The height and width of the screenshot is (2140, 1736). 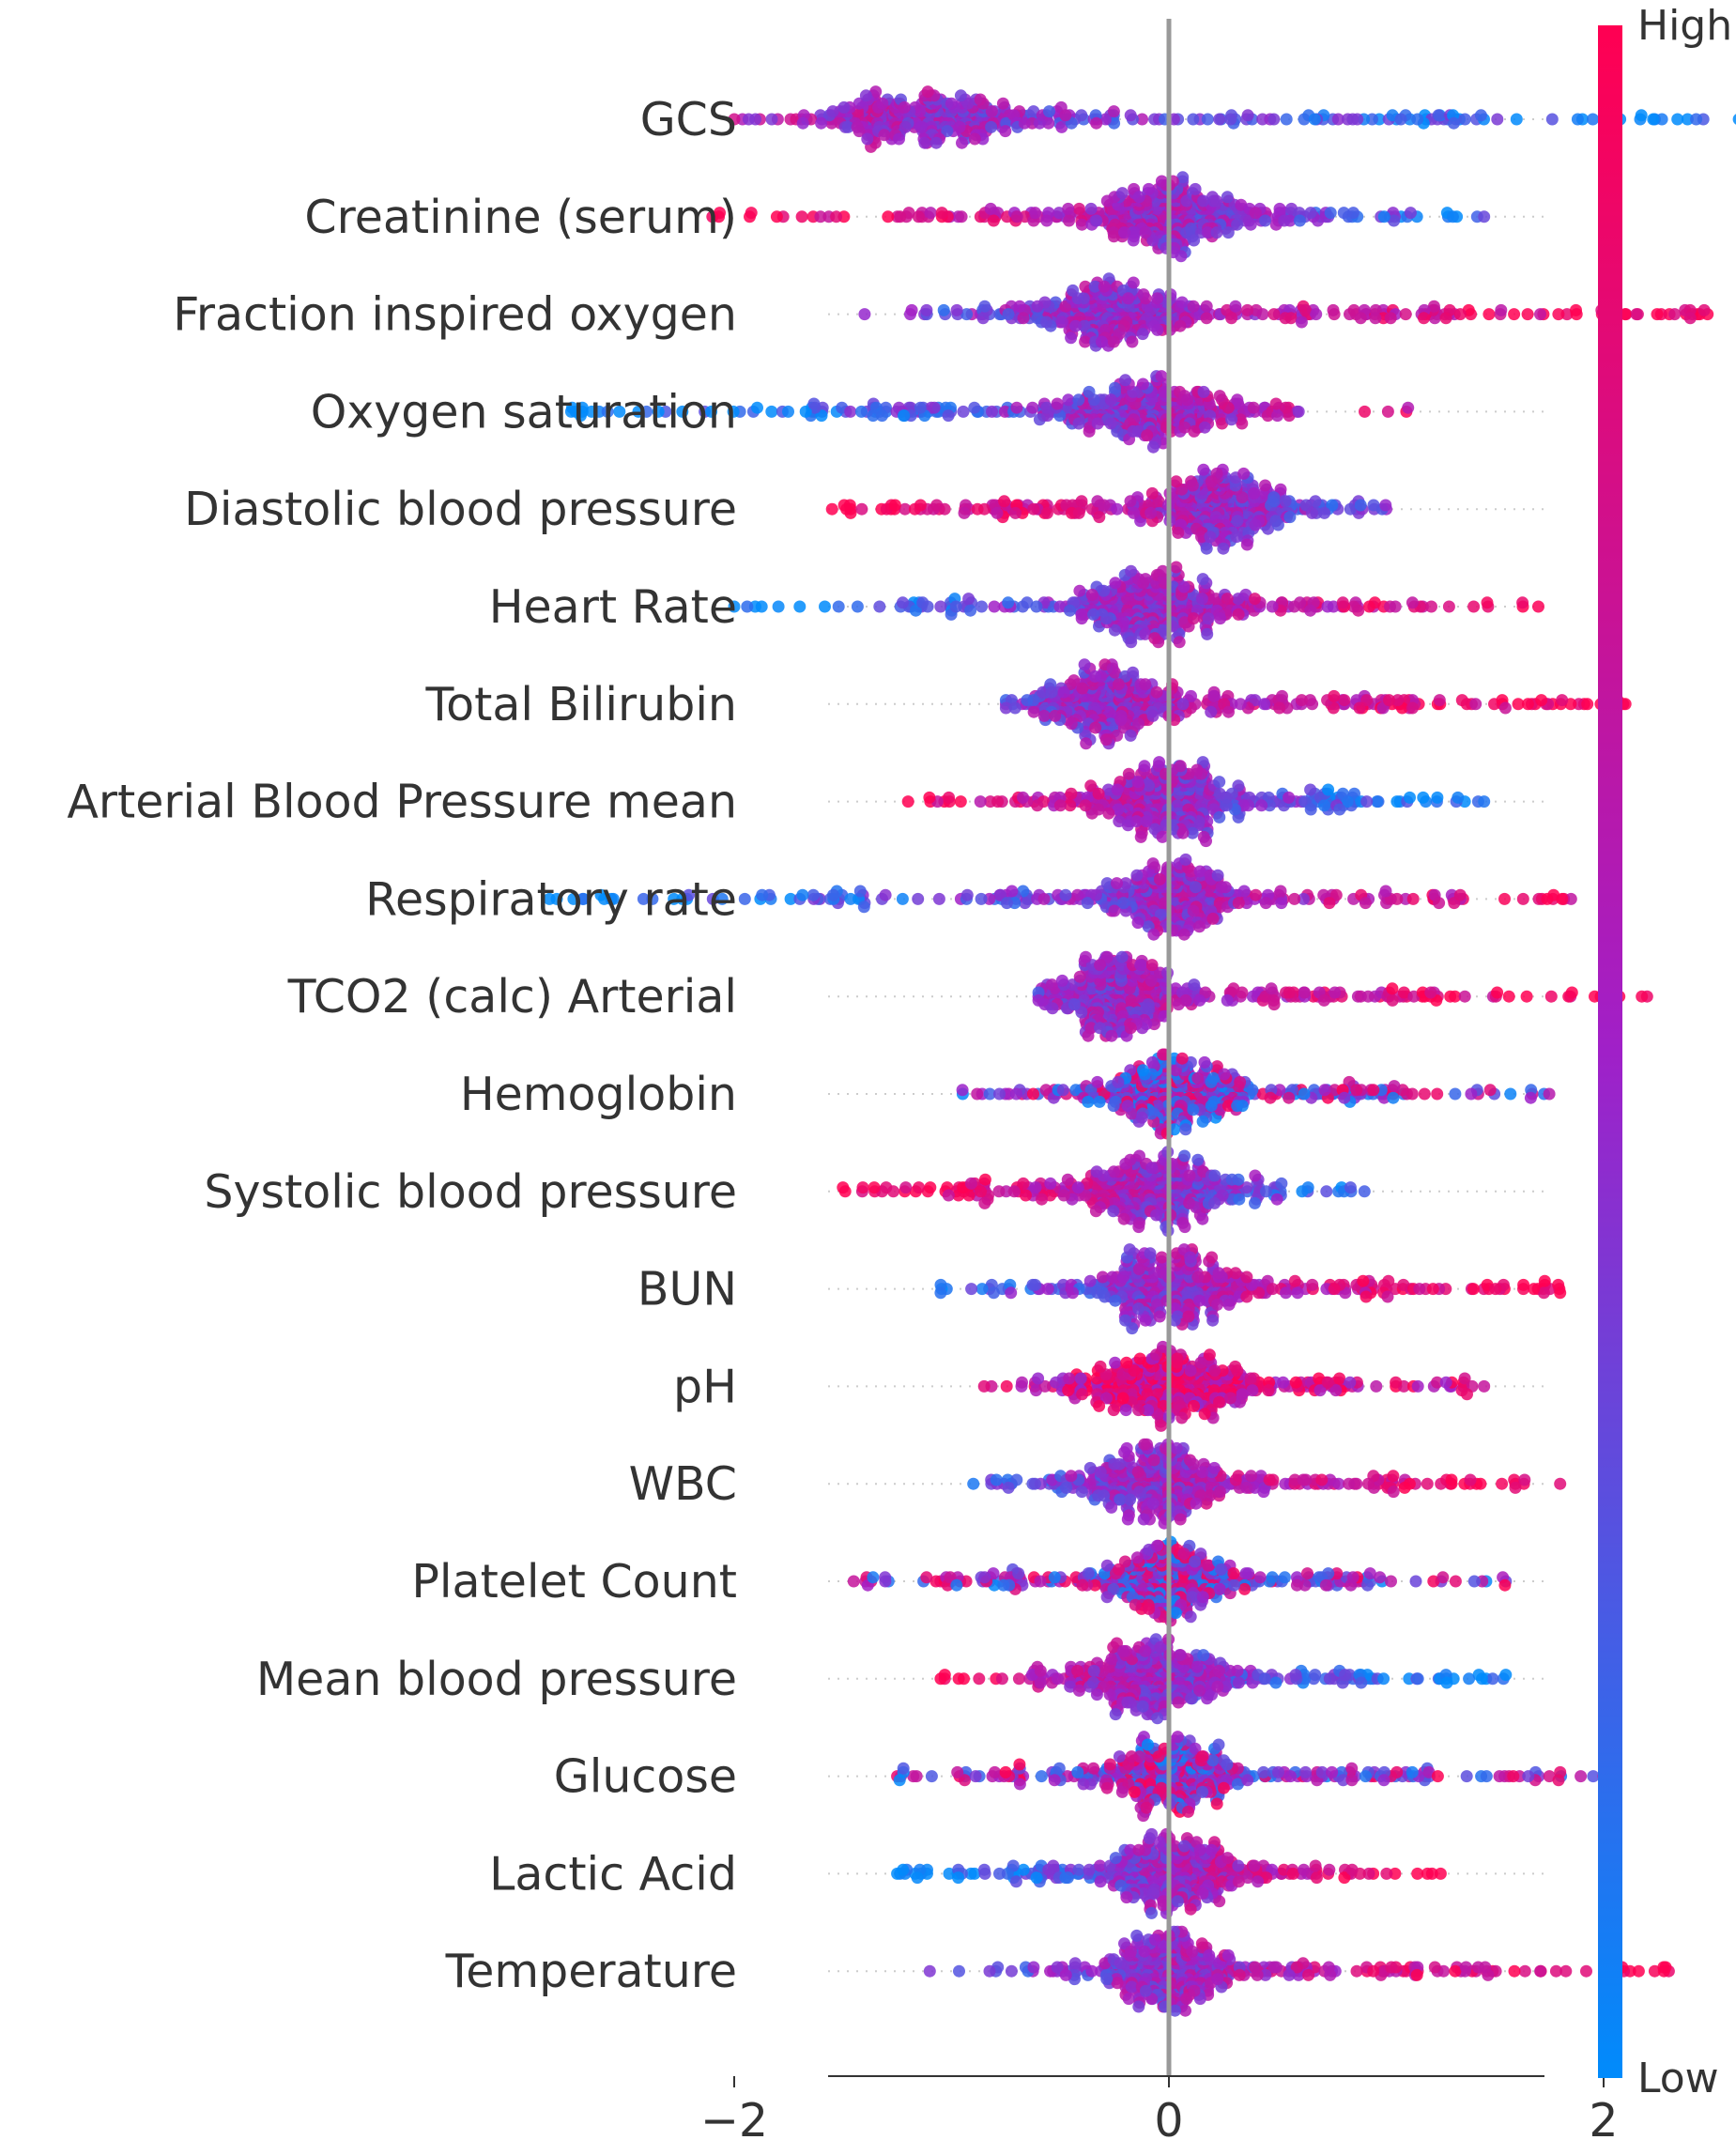 I want to click on feature-points-row, so click(x=1098, y=217).